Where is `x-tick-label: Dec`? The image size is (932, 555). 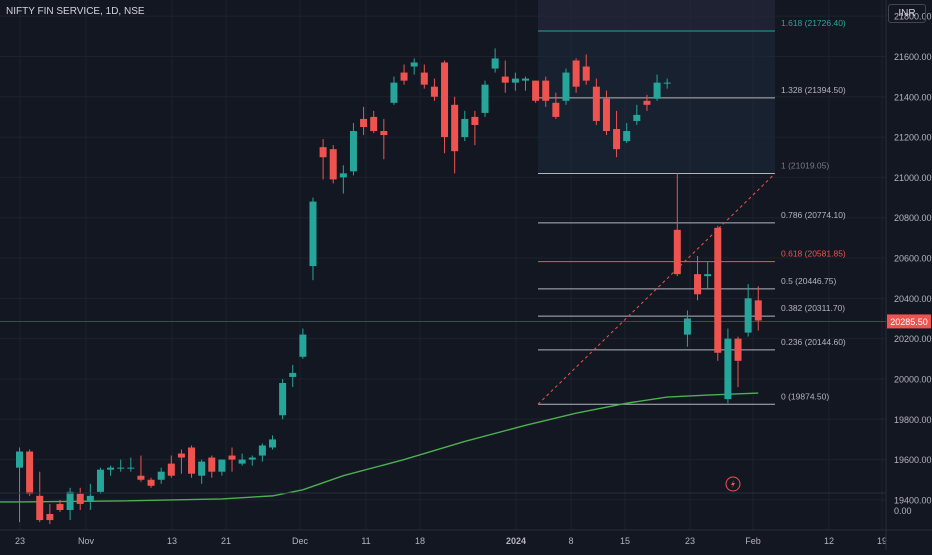
x-tick-label: Dec is located at coordinates (300, 541).